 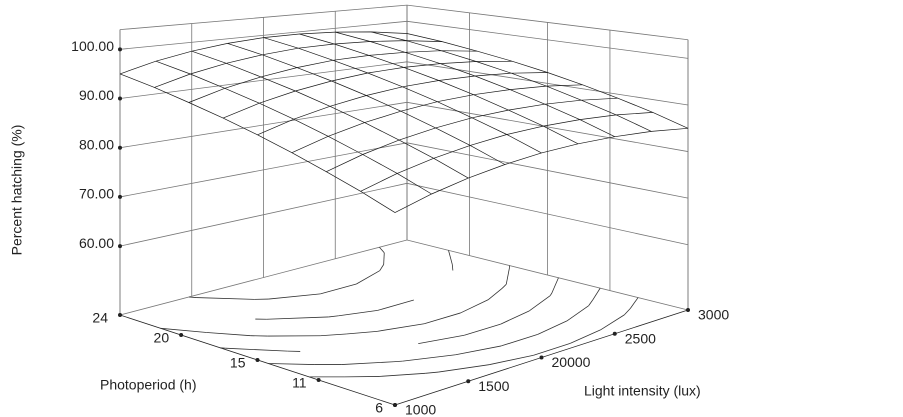 What do you see at coordinates (17, 190) in the screenshot?
I see `z-axis-title: Percent hatching (%)` at bounding box center [17, 190].